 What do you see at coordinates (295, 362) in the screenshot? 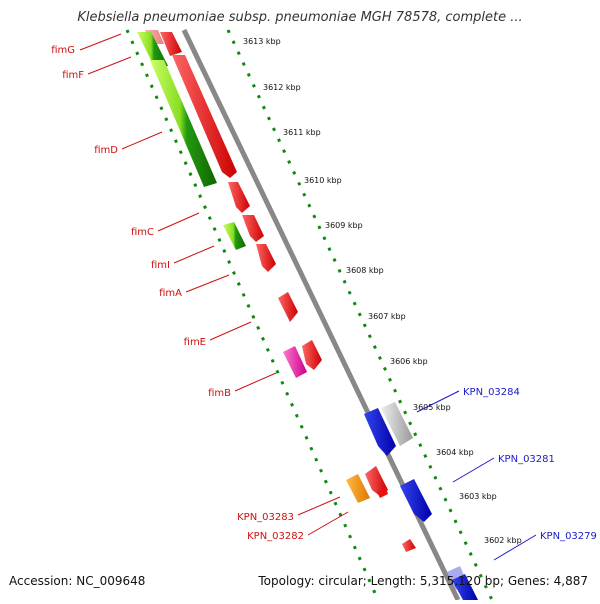
I see `gene-fimB` at bounding box center [295, 362].